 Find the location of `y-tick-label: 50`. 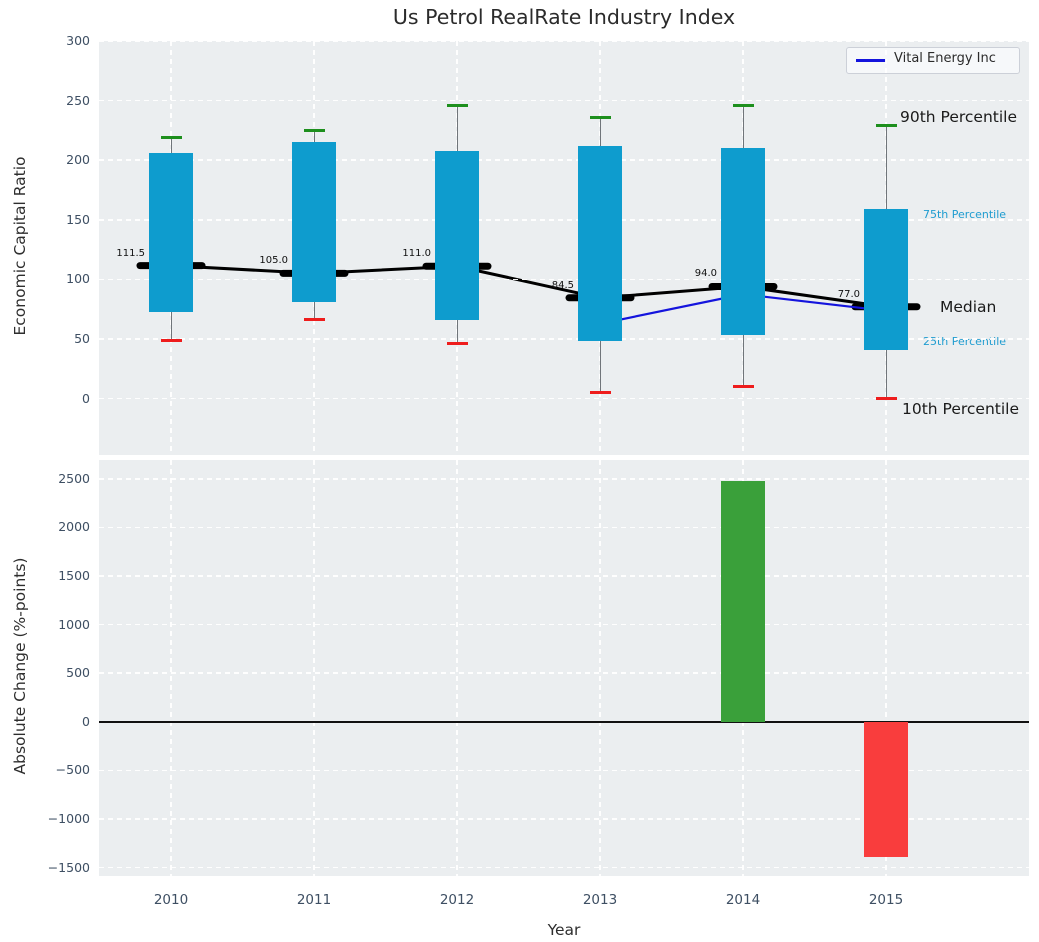

y-tick-label: 50 is located at coordinates (82, 338).